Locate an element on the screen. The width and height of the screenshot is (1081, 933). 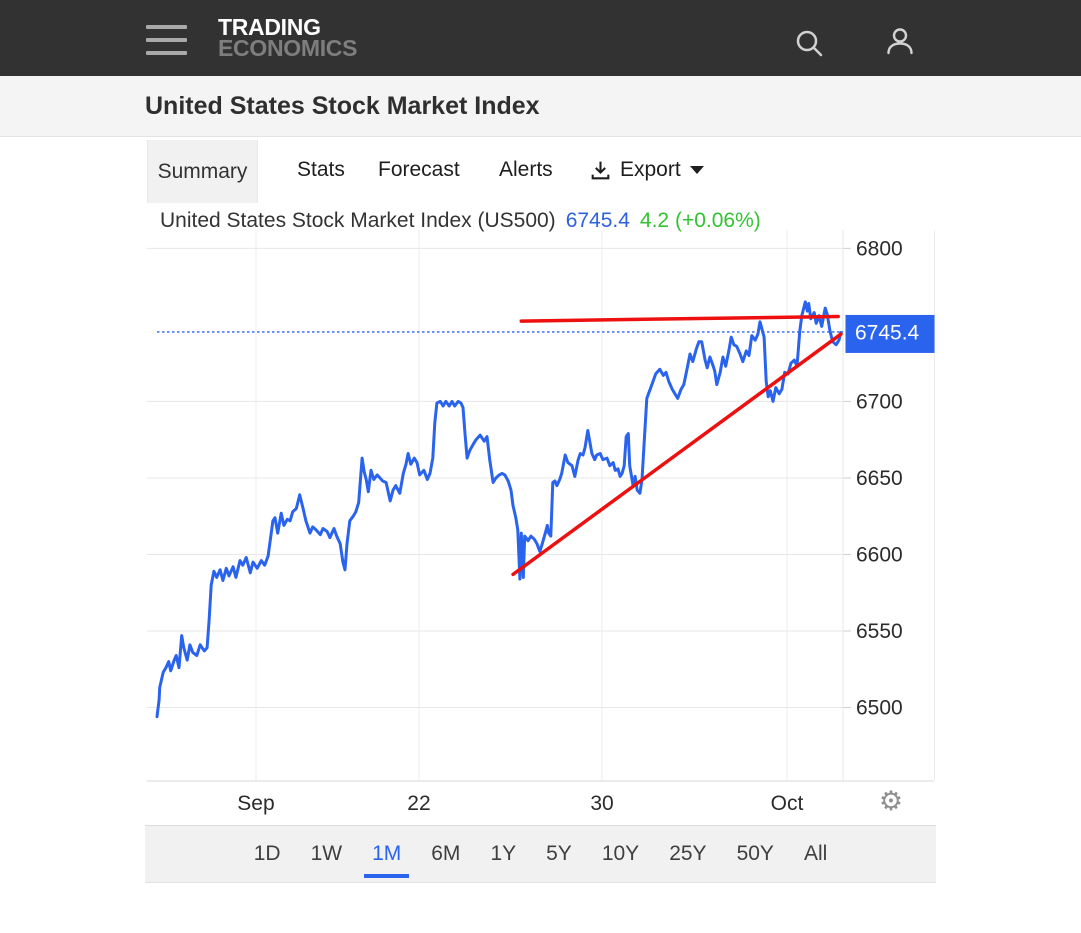
y-axis-label: 6600 is located at coordinates (879, 554).